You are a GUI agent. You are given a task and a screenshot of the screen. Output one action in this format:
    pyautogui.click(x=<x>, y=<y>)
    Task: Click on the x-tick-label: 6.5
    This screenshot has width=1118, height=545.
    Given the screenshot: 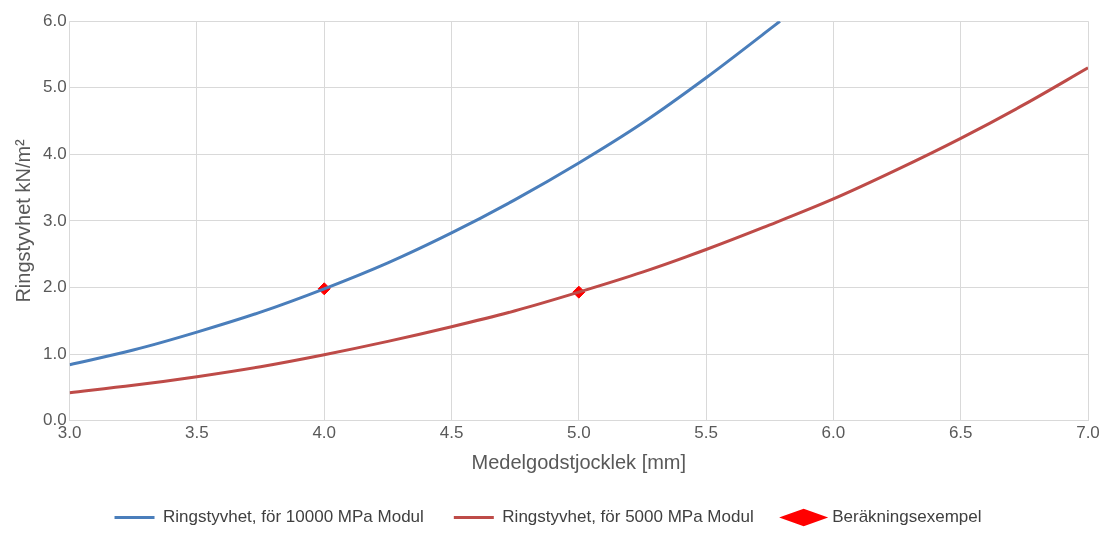 What is the action you would take?
    pyautogui.click(x=960, y=433)
    